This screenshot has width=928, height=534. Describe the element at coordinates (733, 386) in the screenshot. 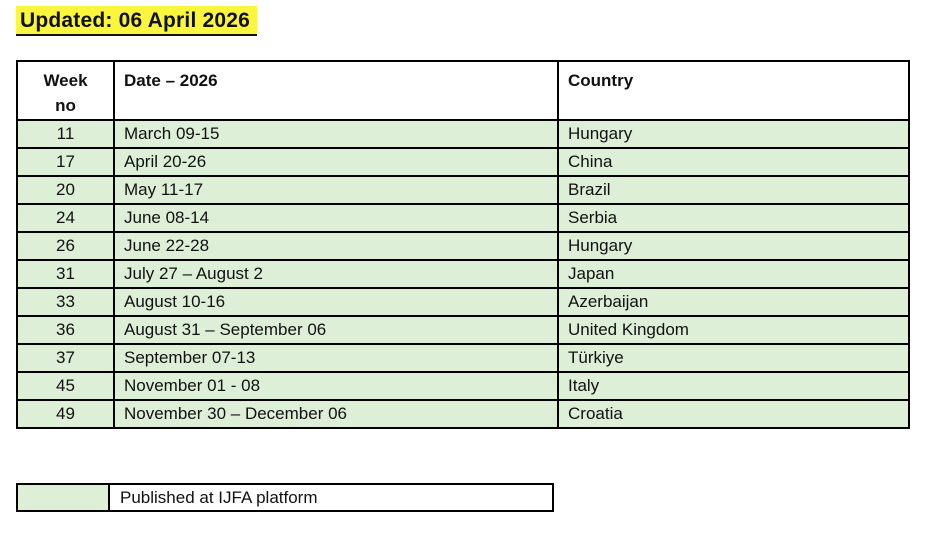

I see `cell-country: Italy` at that location.